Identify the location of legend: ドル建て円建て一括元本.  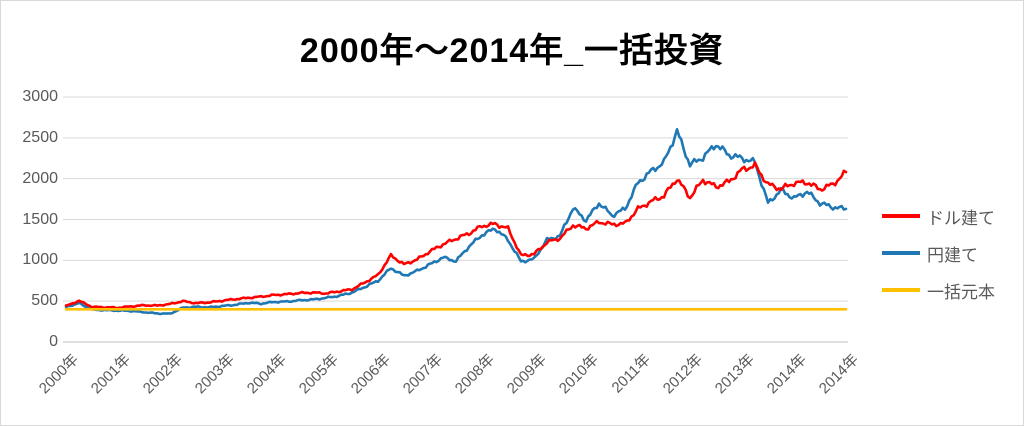
(938, 259).